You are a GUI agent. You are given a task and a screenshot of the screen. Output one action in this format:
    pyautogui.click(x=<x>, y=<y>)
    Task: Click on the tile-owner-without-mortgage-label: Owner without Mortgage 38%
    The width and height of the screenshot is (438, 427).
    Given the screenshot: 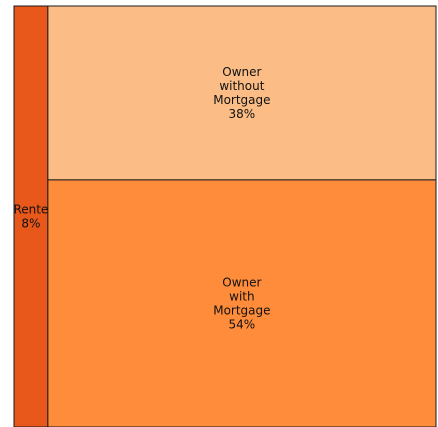 What is the action you would take?
    pyautogui.click(x=241, y=93)
    